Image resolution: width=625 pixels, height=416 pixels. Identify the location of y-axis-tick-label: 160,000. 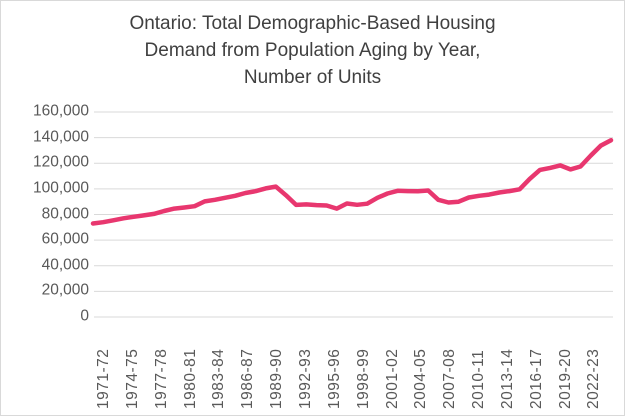
(60, 111).